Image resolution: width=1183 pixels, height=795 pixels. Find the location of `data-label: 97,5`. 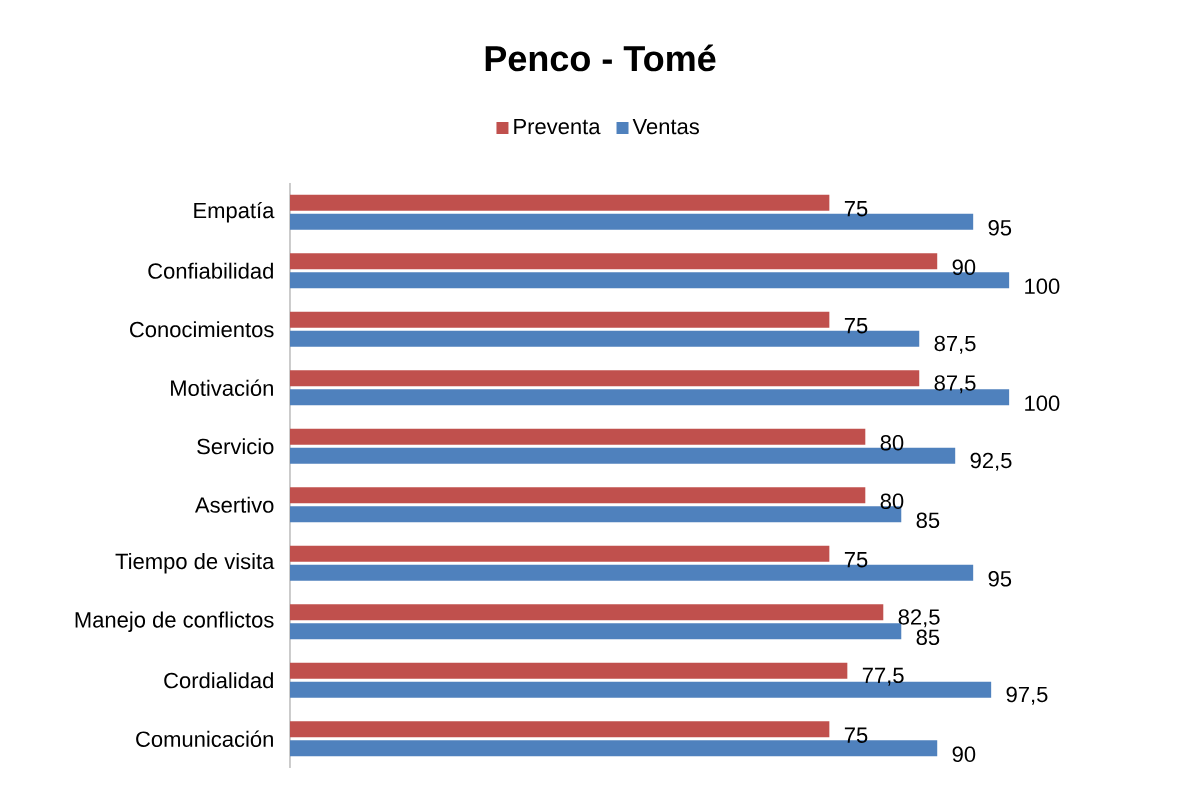

data-label: 97,5 is located at coordinates (1027, 695).